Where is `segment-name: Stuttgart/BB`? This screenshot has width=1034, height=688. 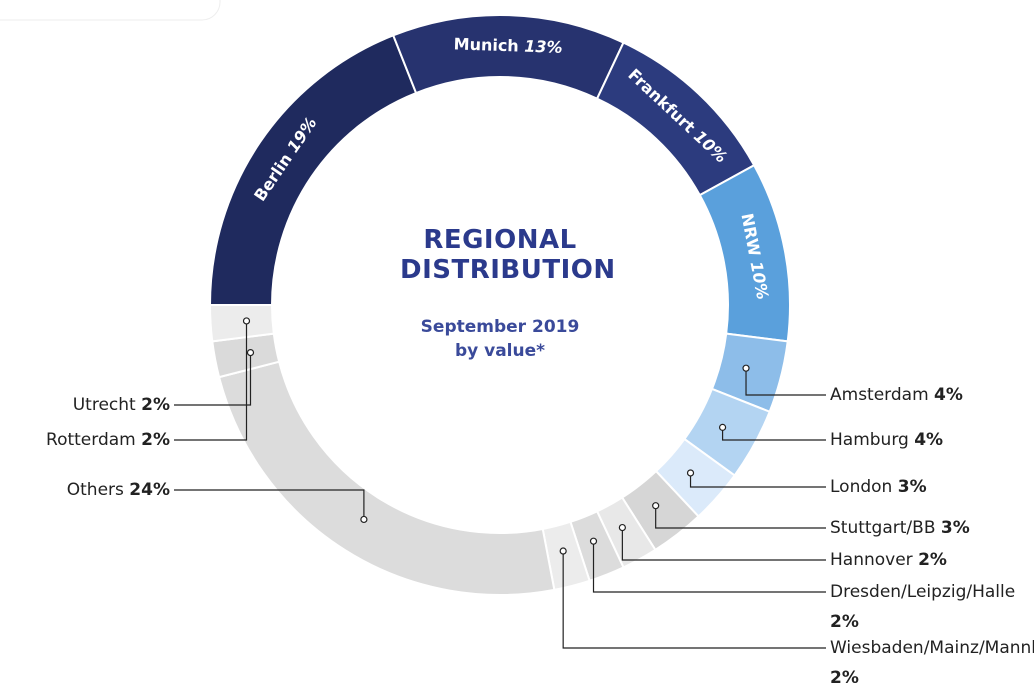
segment-name: Stuttgart/BB is located at coordinates (883, 528).